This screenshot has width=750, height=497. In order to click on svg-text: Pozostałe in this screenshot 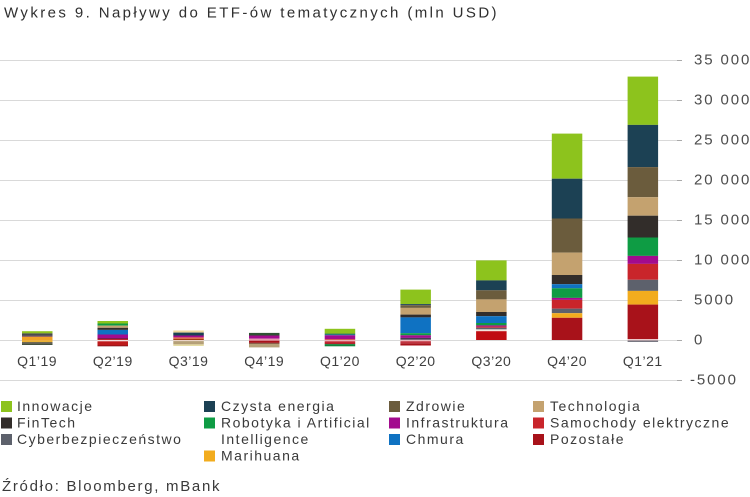, I will do `click(587, 439)`.